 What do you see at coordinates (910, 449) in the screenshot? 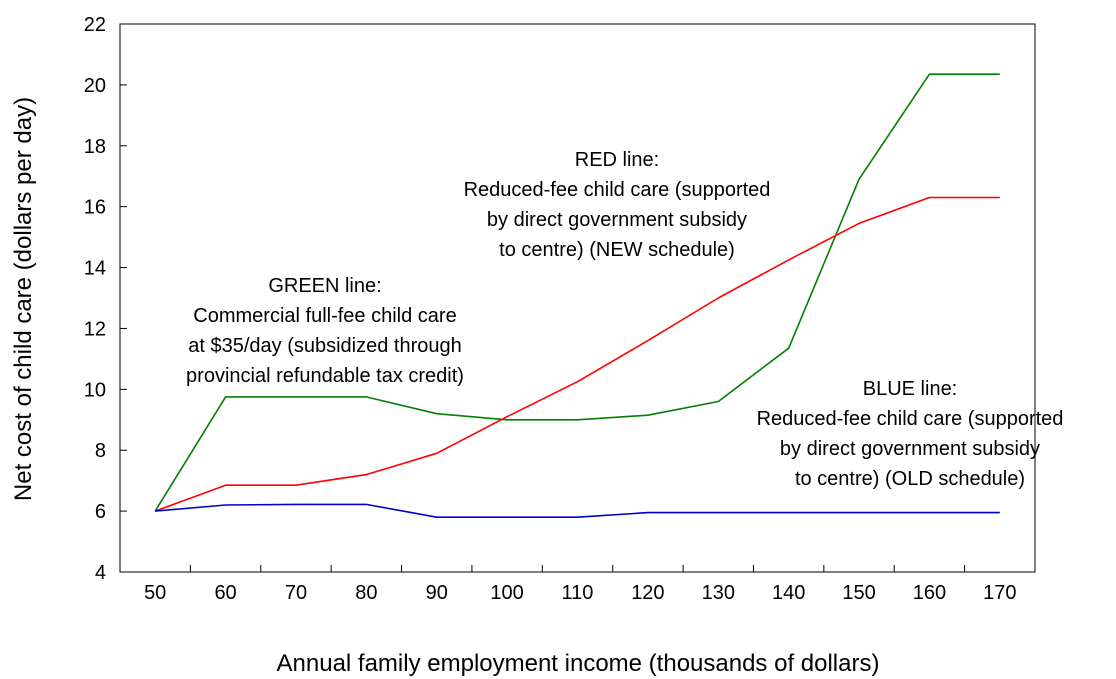
I see `annotation-blue-line: by direct government subsidy` at bounding box center [910, 449].